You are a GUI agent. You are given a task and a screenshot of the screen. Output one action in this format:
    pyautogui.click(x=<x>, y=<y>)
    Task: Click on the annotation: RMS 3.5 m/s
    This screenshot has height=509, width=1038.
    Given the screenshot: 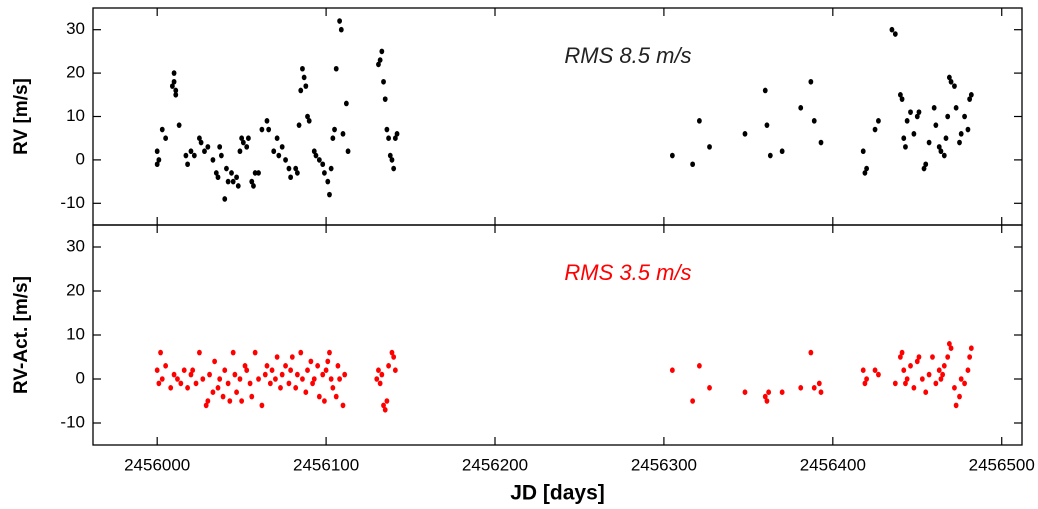 What is the action you would take?
    pyautogui.click(x=627, y=272)
    